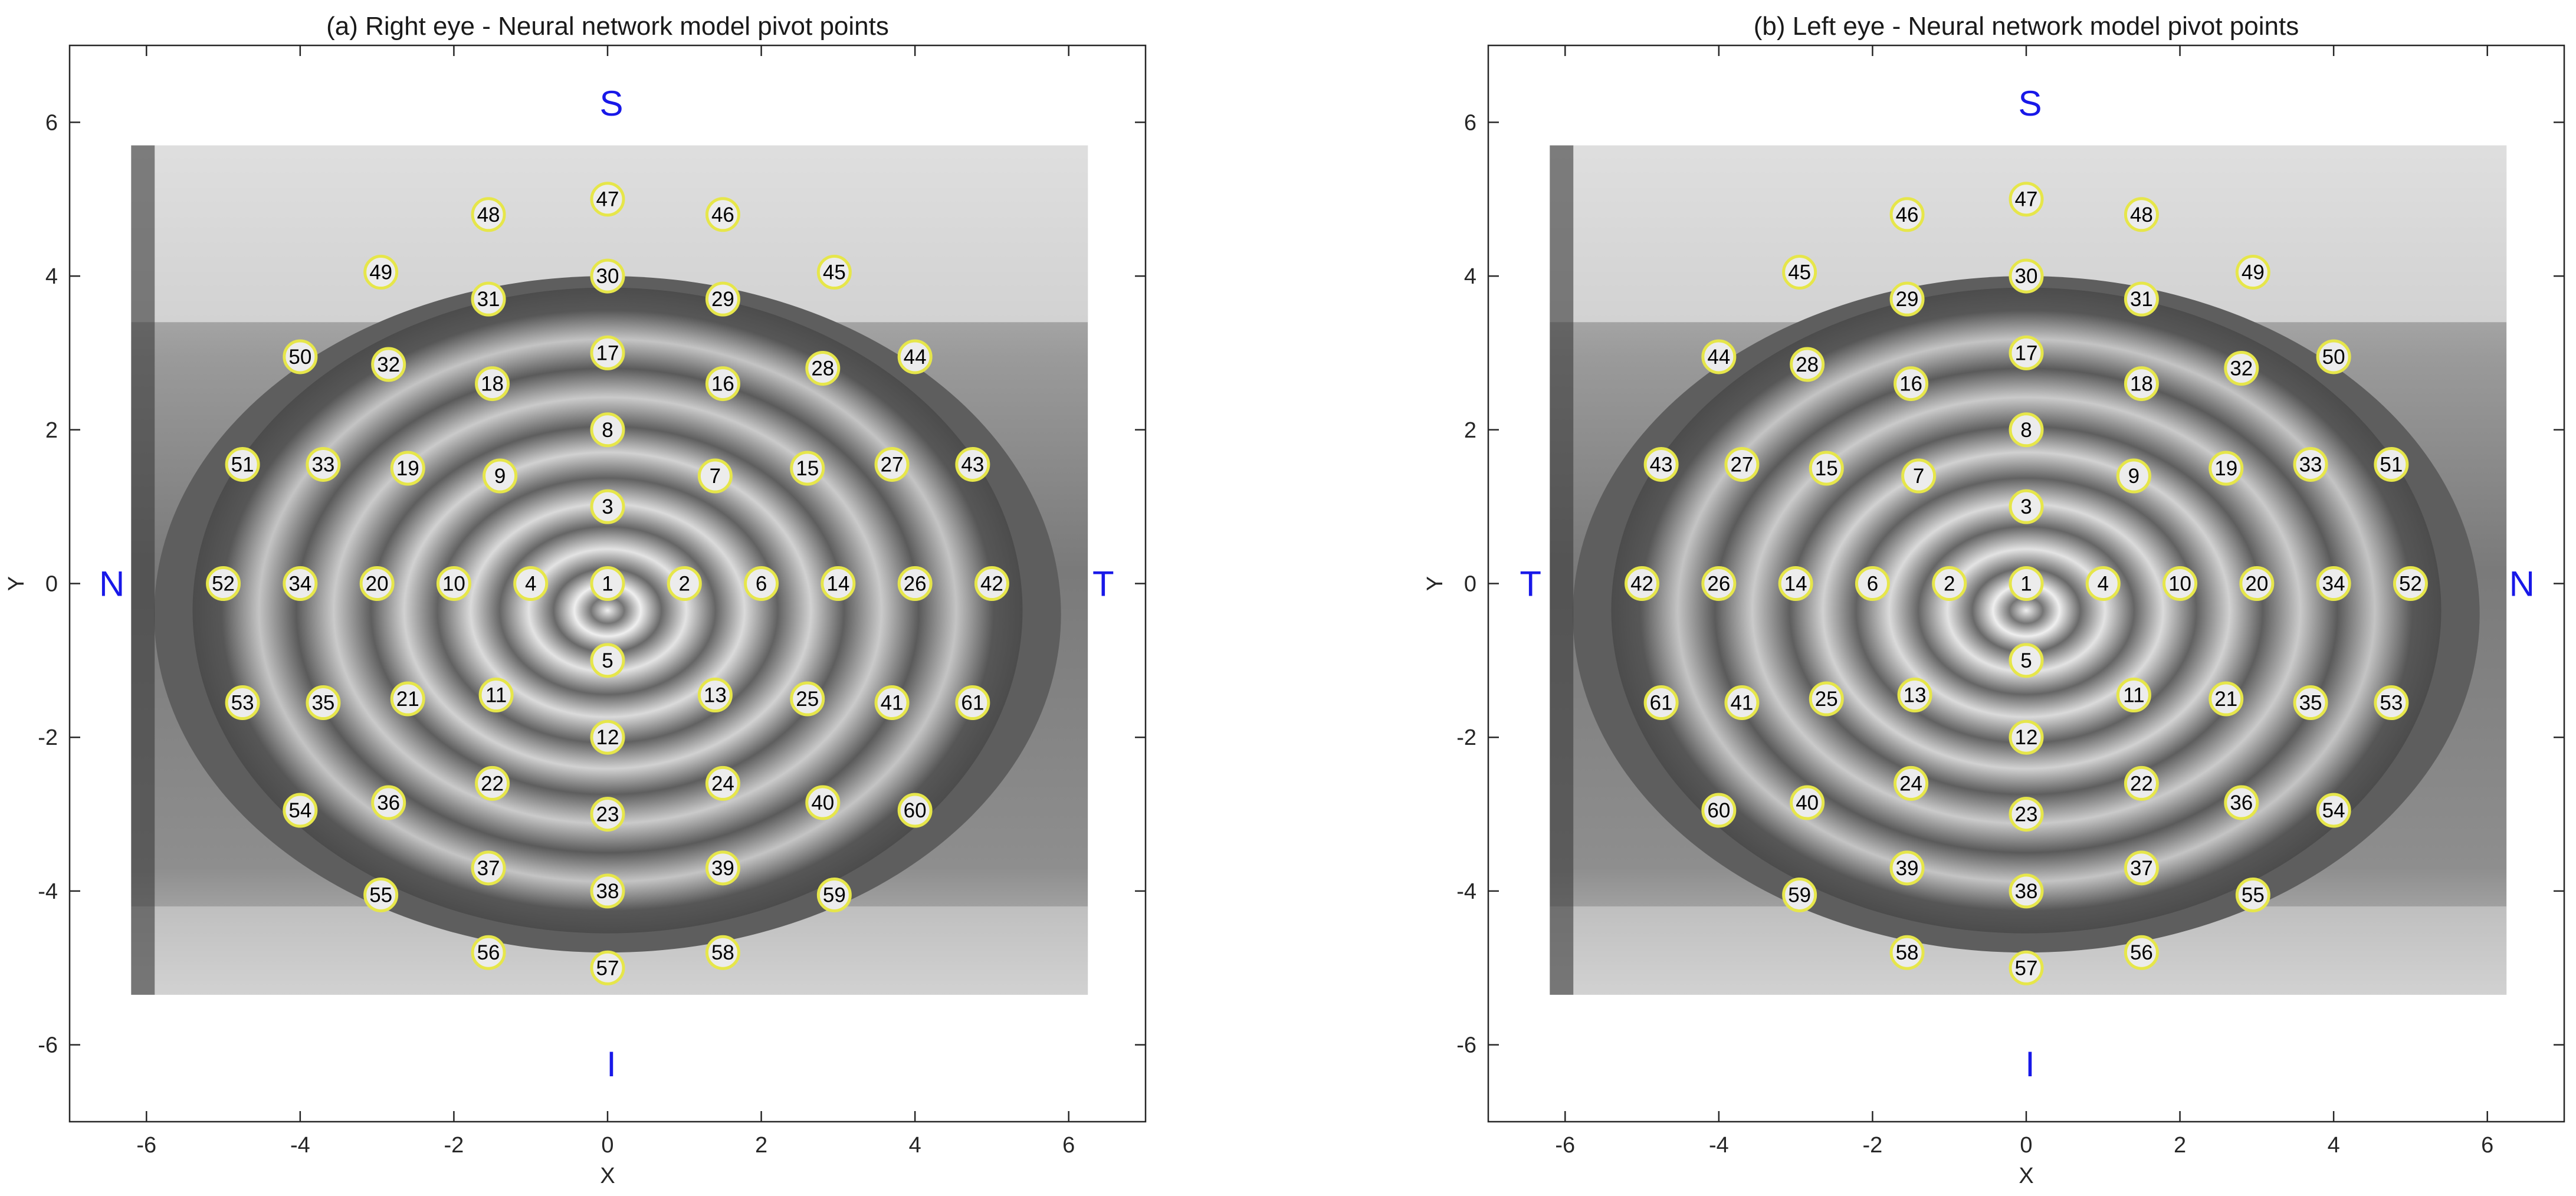  I want to click on x-tick-label: -2, so click(454, 1145).